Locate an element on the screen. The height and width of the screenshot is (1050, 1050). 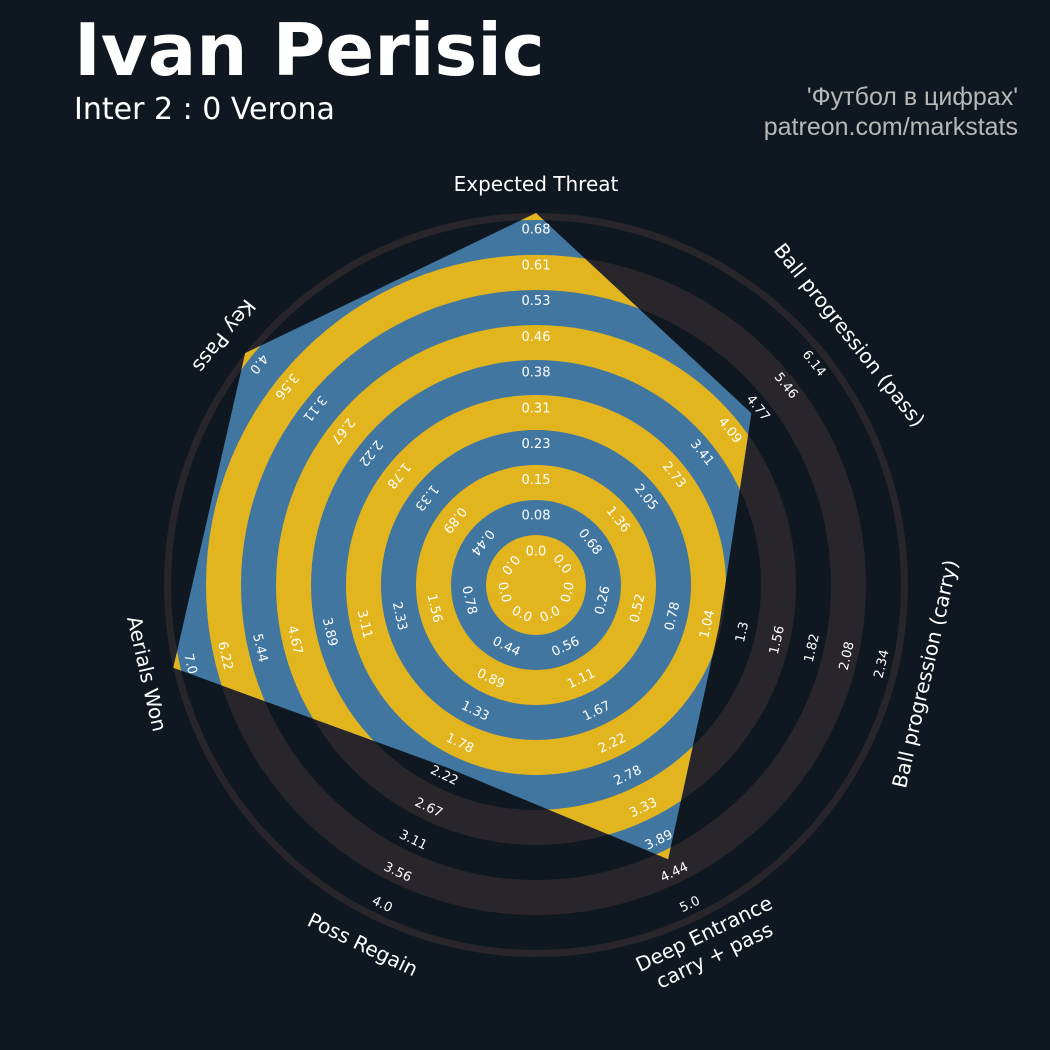
tick-label: 0.68 is located at coordinates (536, 230).